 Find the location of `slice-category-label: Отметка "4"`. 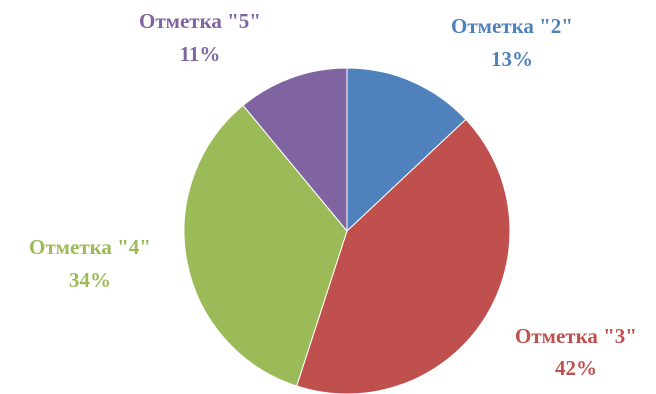

slice-category-label: Отметка "4" is located at coordinates (90, 247).